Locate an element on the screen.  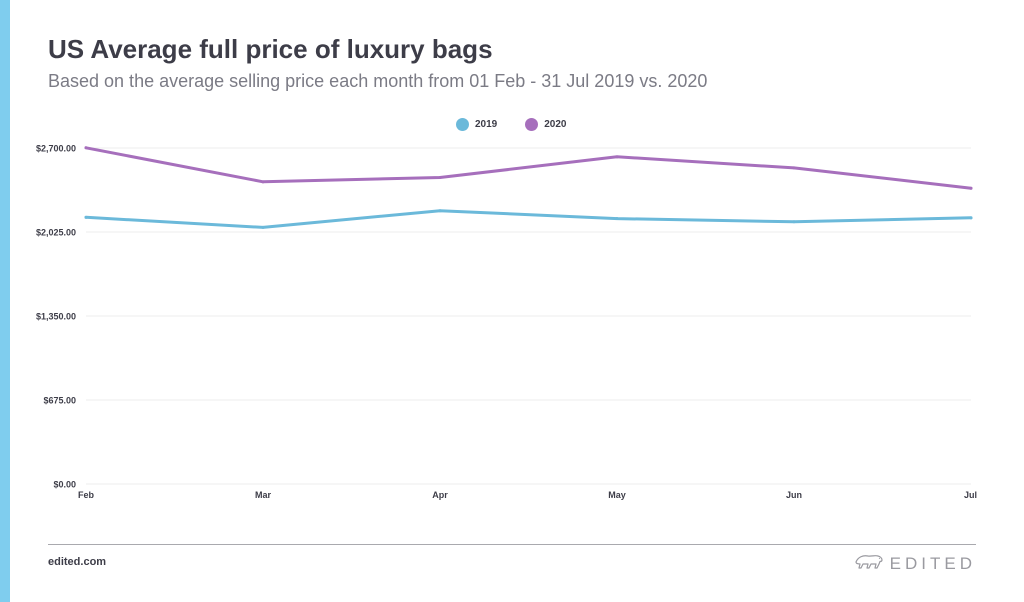
y-tick-label: $2,700.00 is located at coordinates (56, 149).